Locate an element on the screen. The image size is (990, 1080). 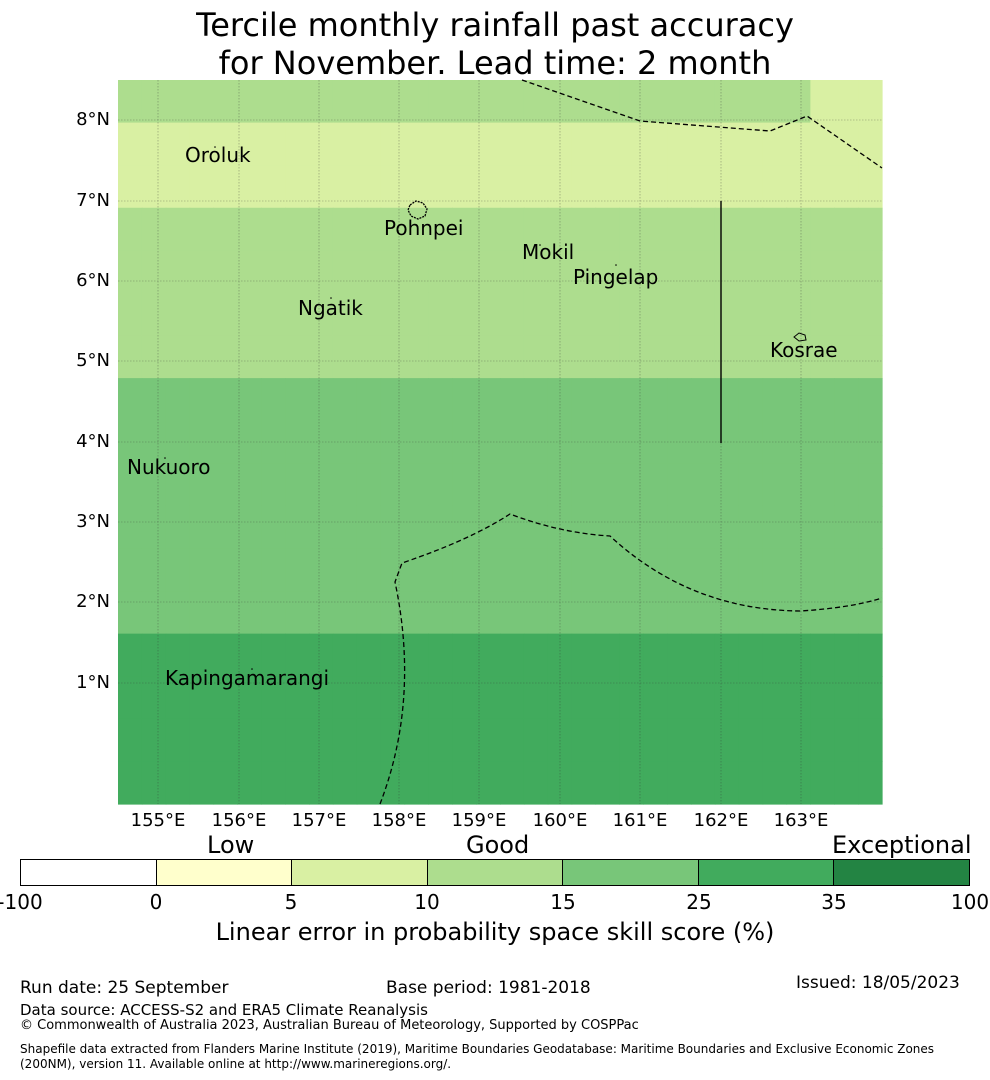
colorbar-tick-0: -100 is located at coordinates (21, 902).